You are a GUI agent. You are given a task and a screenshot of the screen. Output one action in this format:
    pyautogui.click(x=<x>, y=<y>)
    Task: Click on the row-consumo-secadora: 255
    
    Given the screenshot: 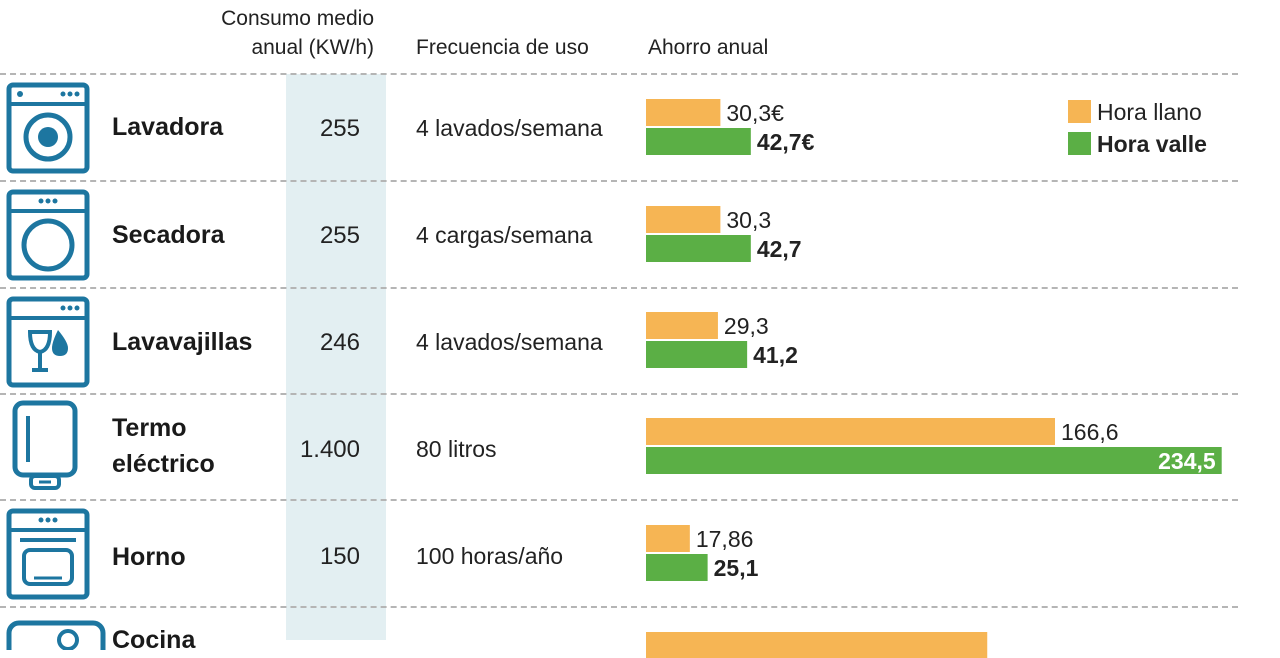 What is the action you would take?
    pyautogui.click(x=339, y=235)
    